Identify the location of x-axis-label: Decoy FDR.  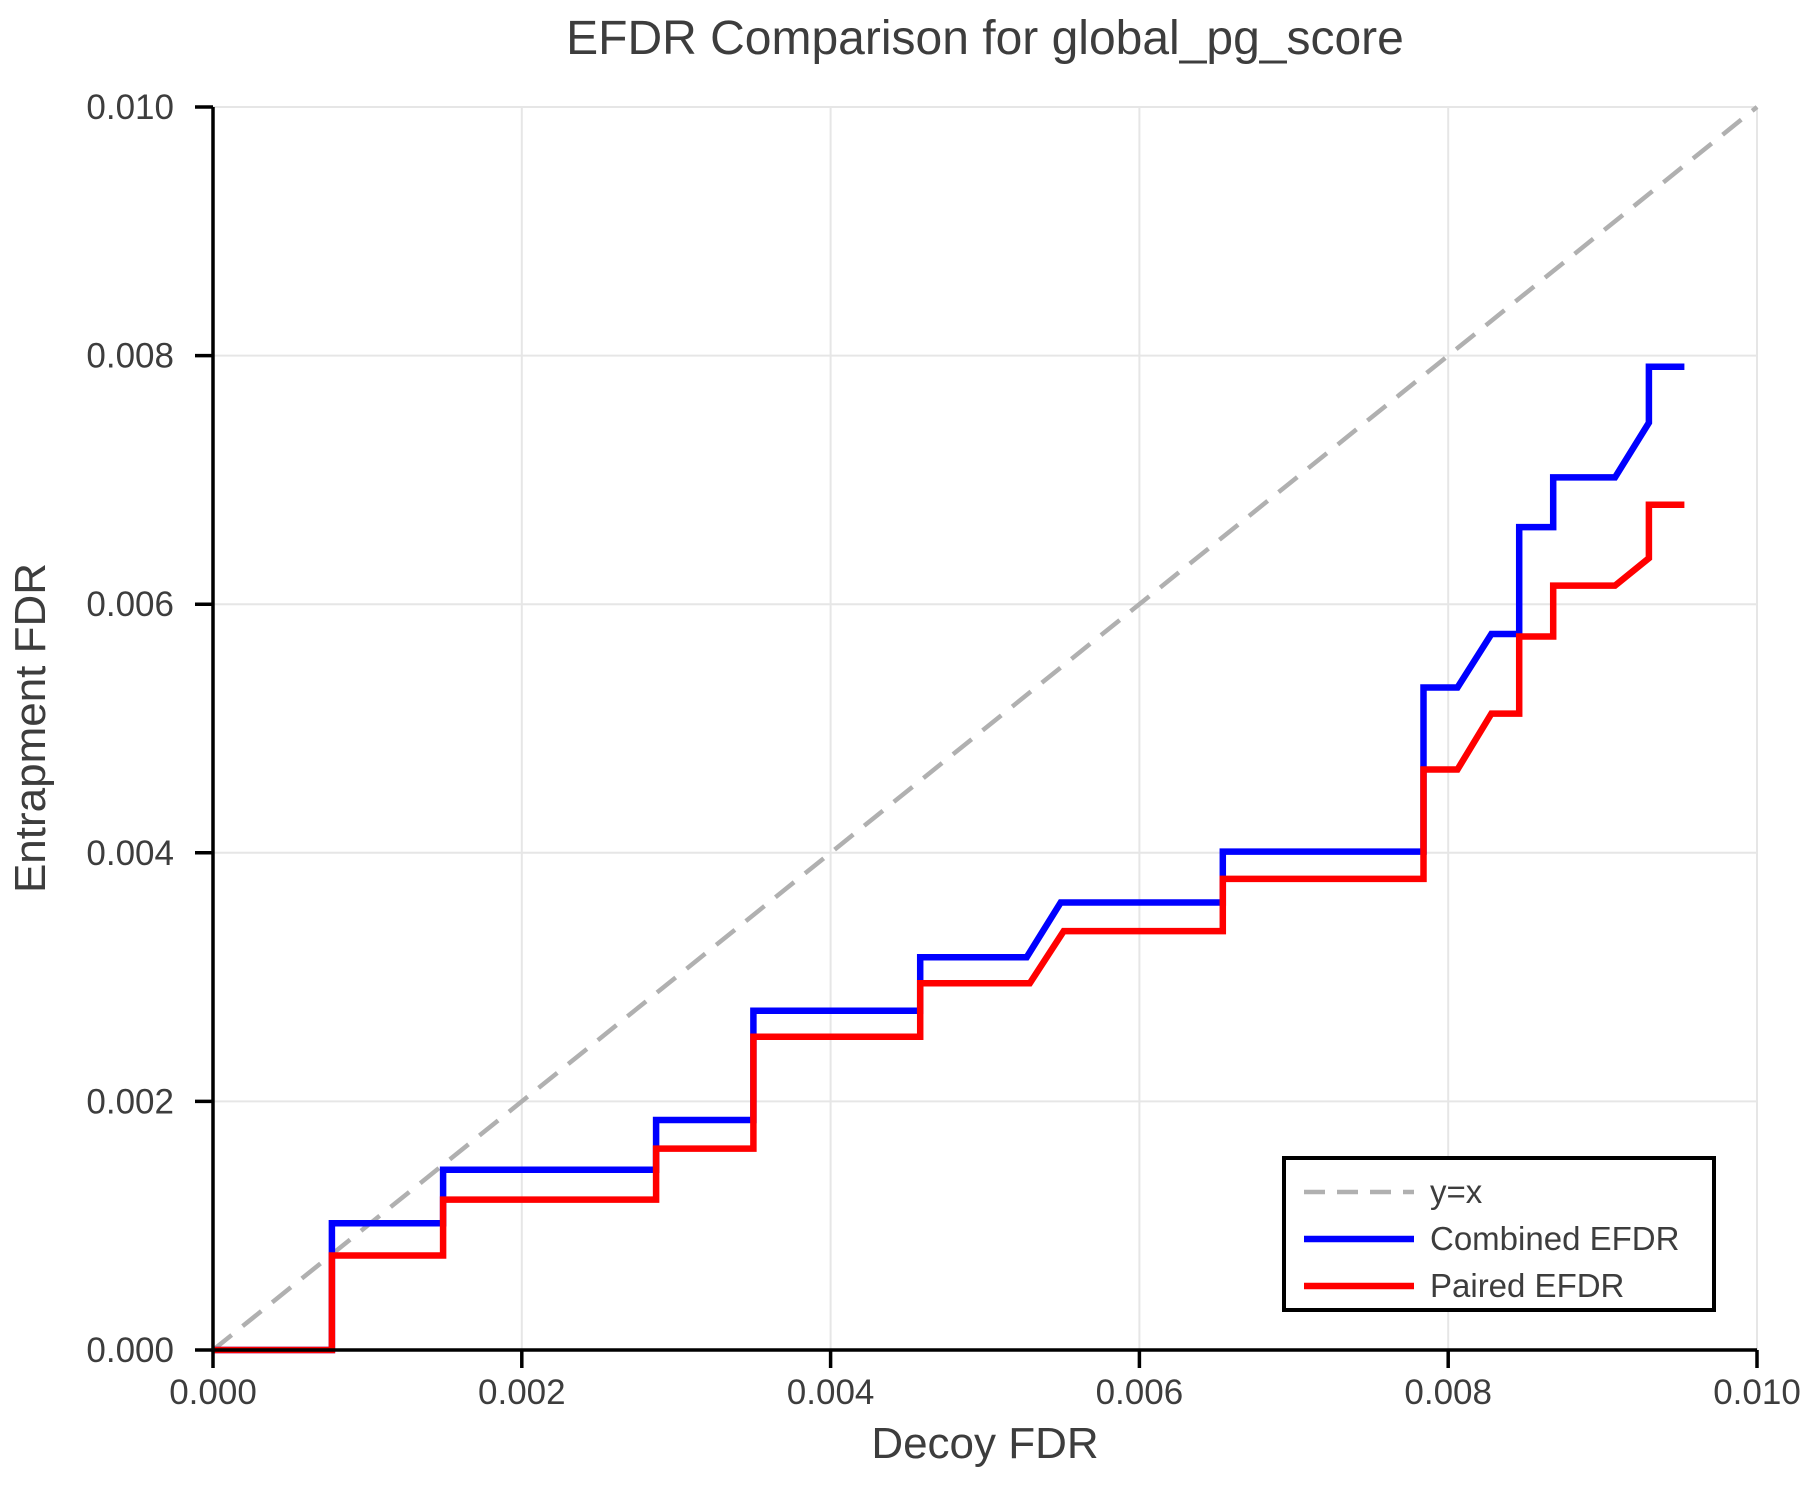
(984, 1443).